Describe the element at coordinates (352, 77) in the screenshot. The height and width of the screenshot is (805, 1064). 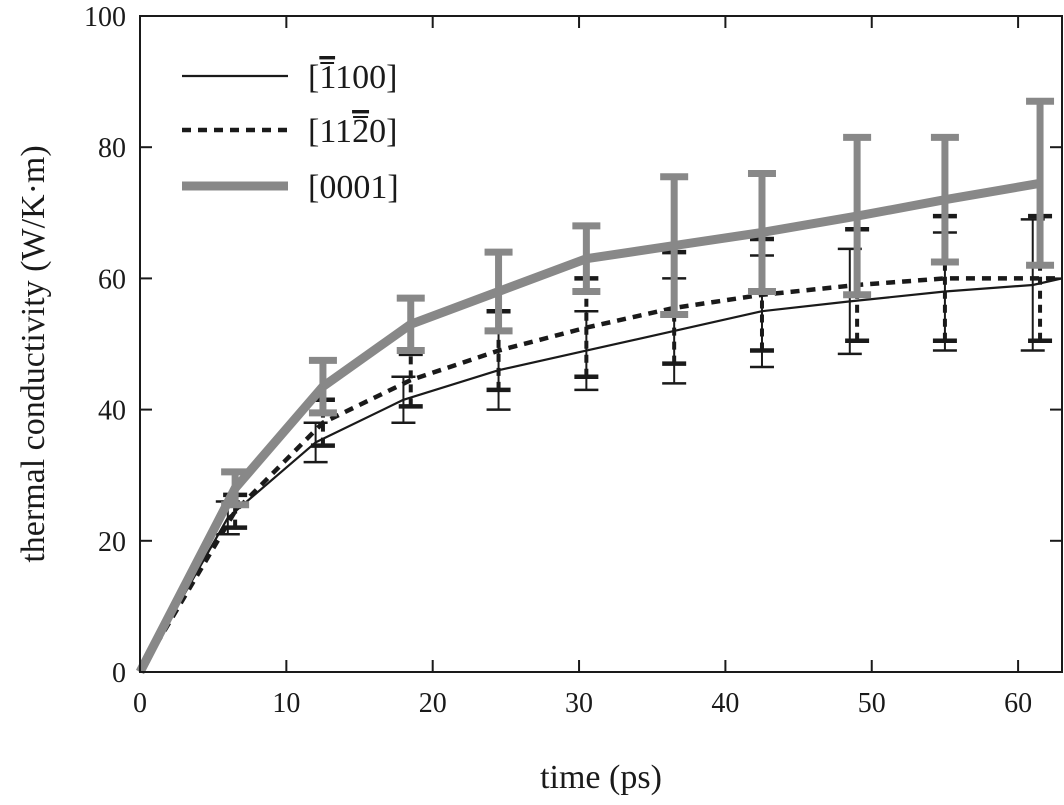
I see `legend-label-1: [1100]` at that location.